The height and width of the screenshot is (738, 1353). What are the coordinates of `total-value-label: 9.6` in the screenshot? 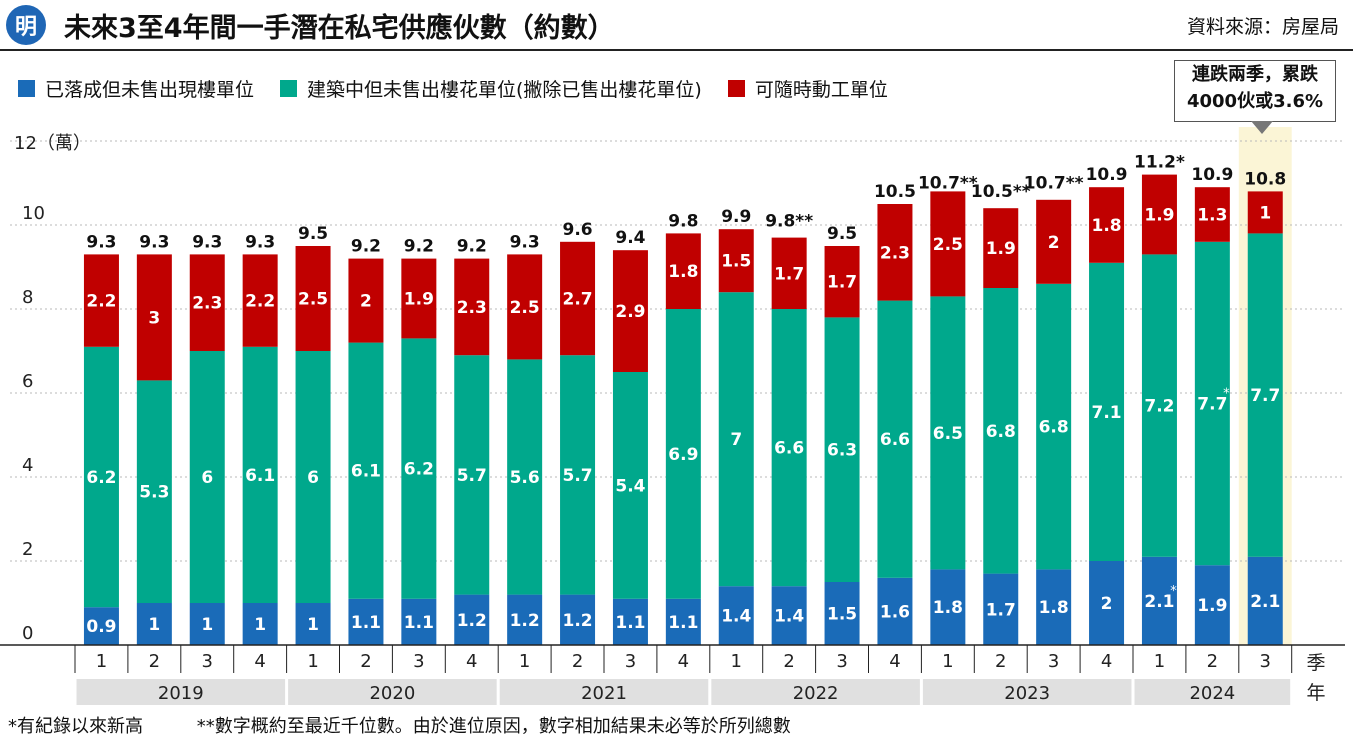 It's located at (577, 230).